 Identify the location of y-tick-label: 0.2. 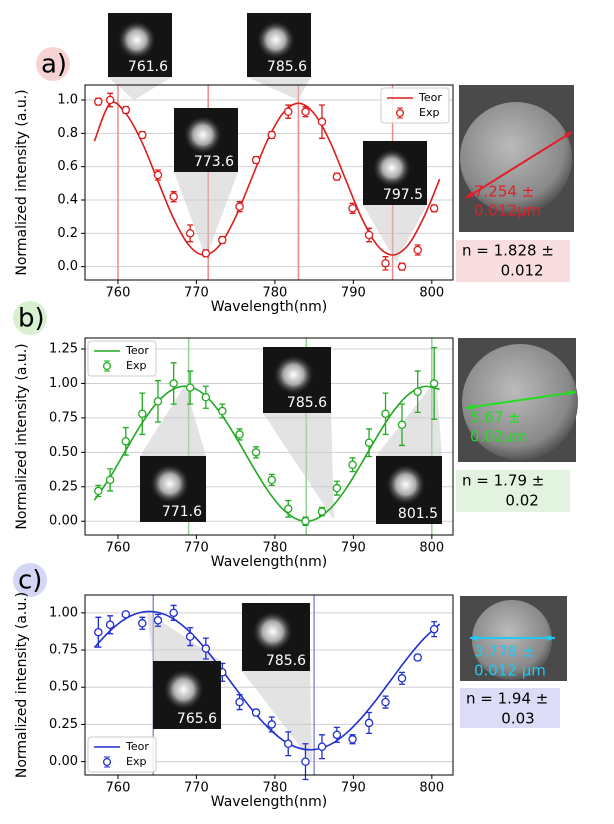
(67, 233).